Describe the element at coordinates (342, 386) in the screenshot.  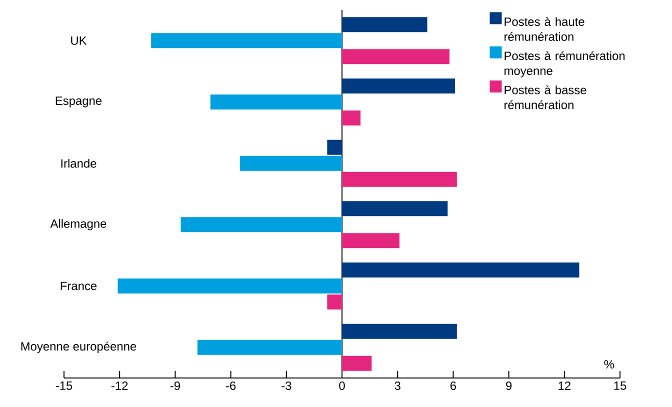
I see `x-tick-label: 0` at that location.